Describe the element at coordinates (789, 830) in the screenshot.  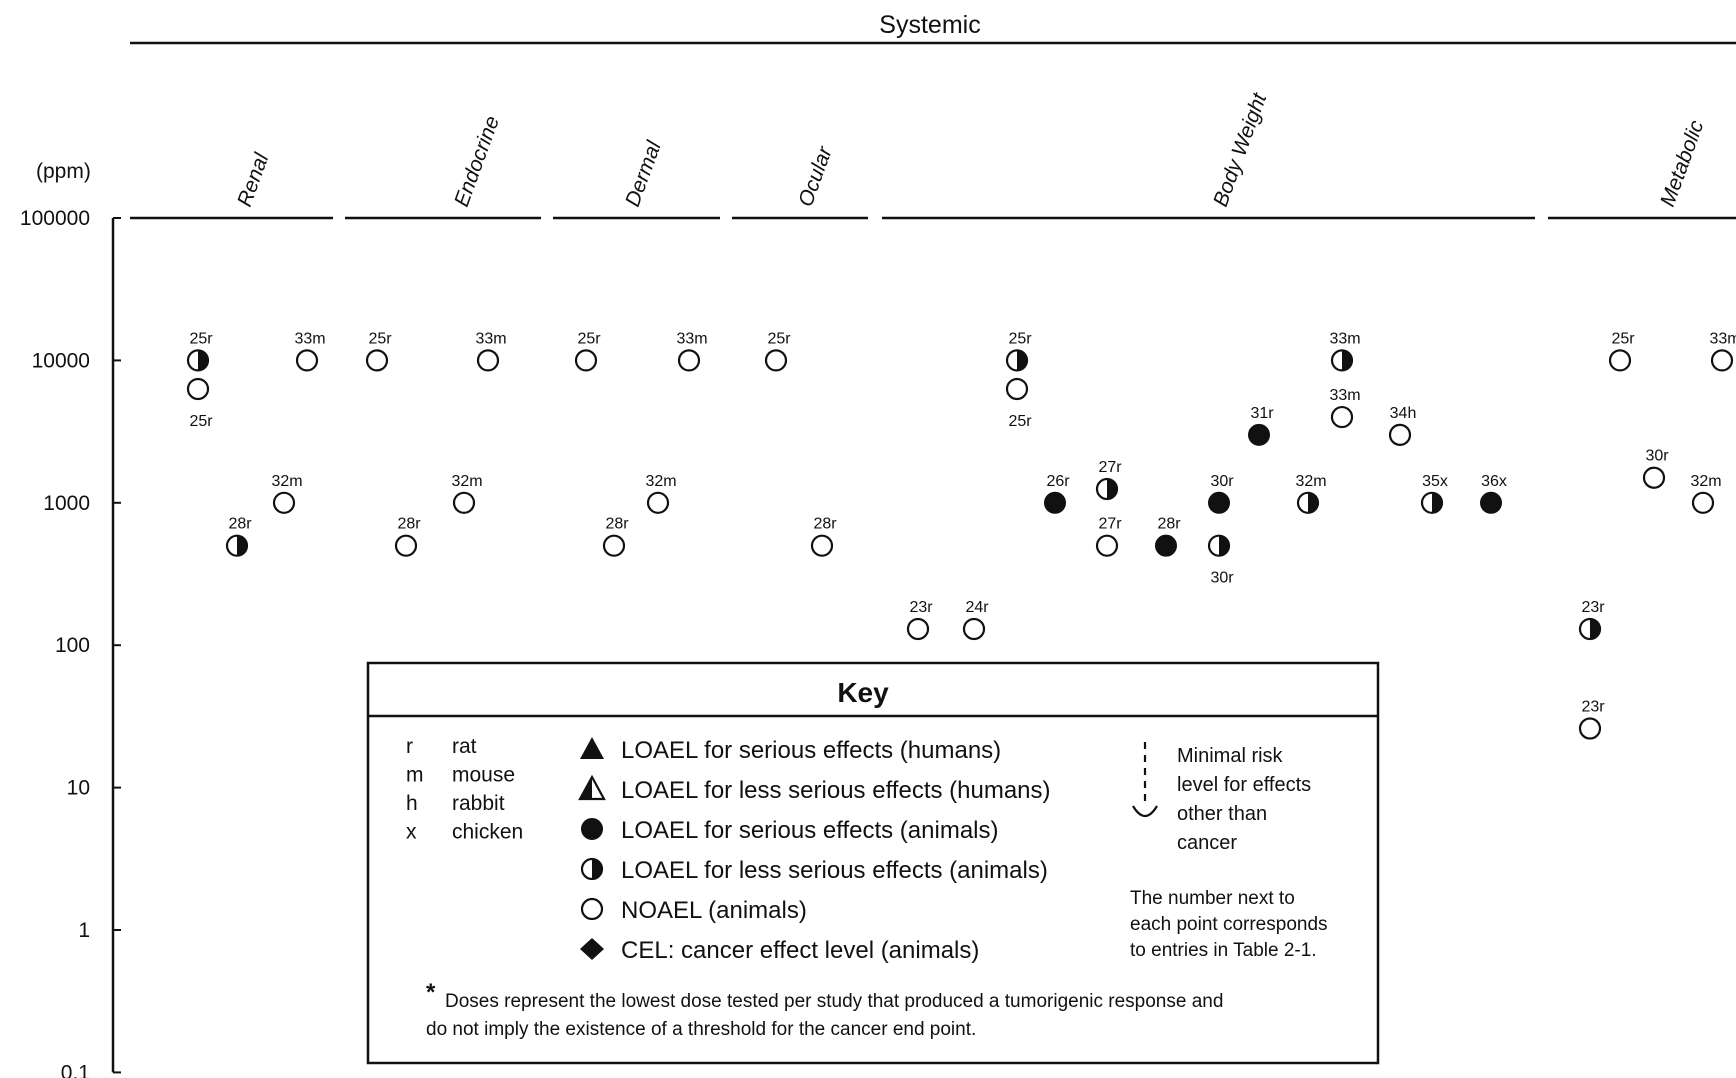
I see `legend-marker-item: LOAEL for serious effects (animals)` at that location.